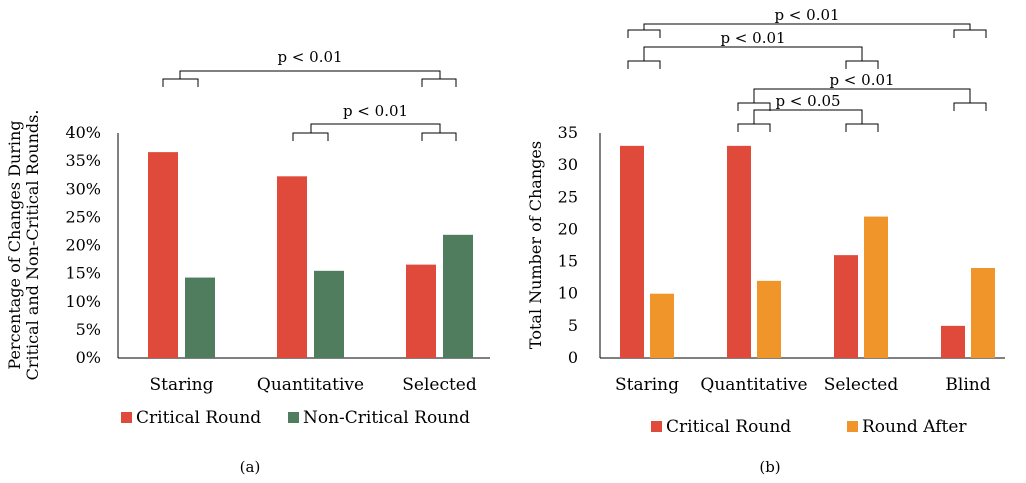 Image resolution: width=1026 pixels, height=483 pixels. I want to click on y-axis-label: Total Number of Changes, so click(535, 245).